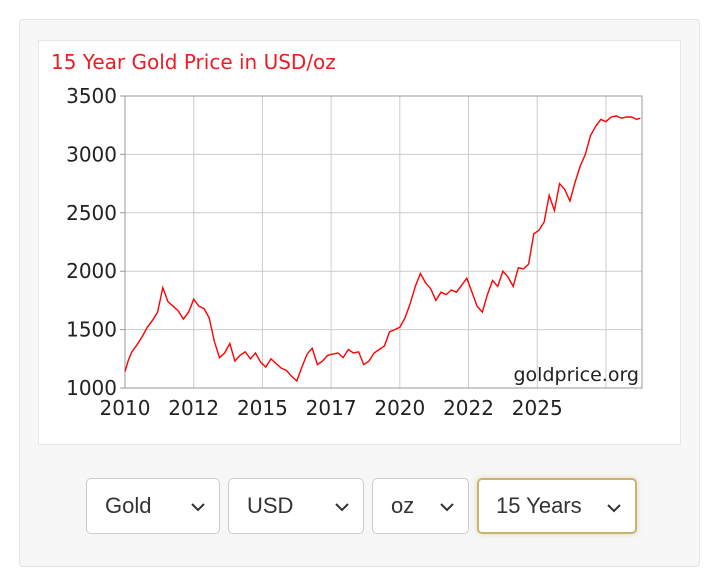  I want to click on x-tick-label: 2017, so click(331, 408).